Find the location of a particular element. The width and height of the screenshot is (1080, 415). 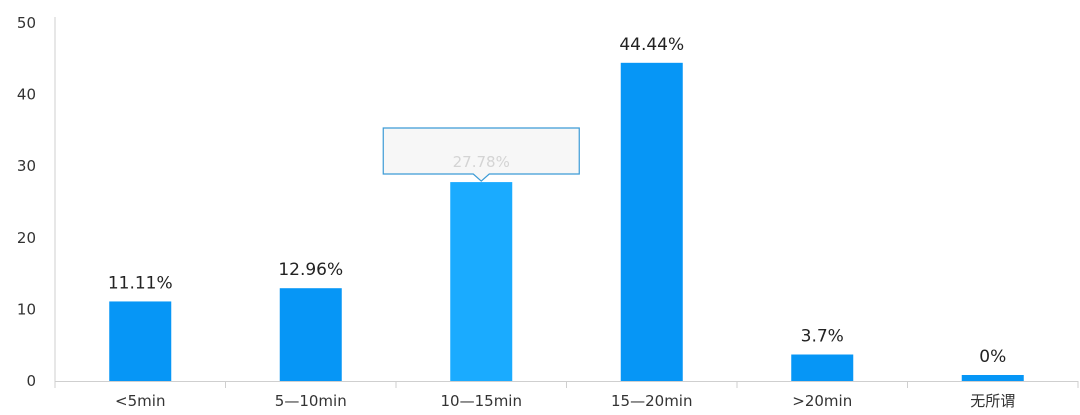

x-tick-label: 无所谓 is located at coordinates (992, 401).